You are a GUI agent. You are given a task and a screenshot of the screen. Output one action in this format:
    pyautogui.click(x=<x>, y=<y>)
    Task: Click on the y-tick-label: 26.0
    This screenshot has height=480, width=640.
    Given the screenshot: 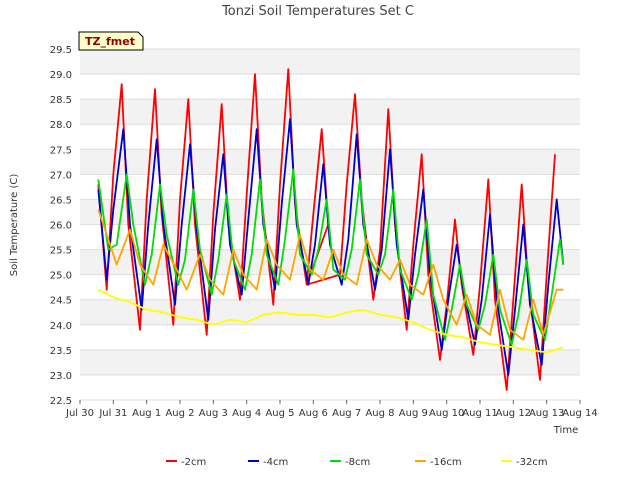 What is the action you would take?
    pyautogui.click(x=61, y=226)
    